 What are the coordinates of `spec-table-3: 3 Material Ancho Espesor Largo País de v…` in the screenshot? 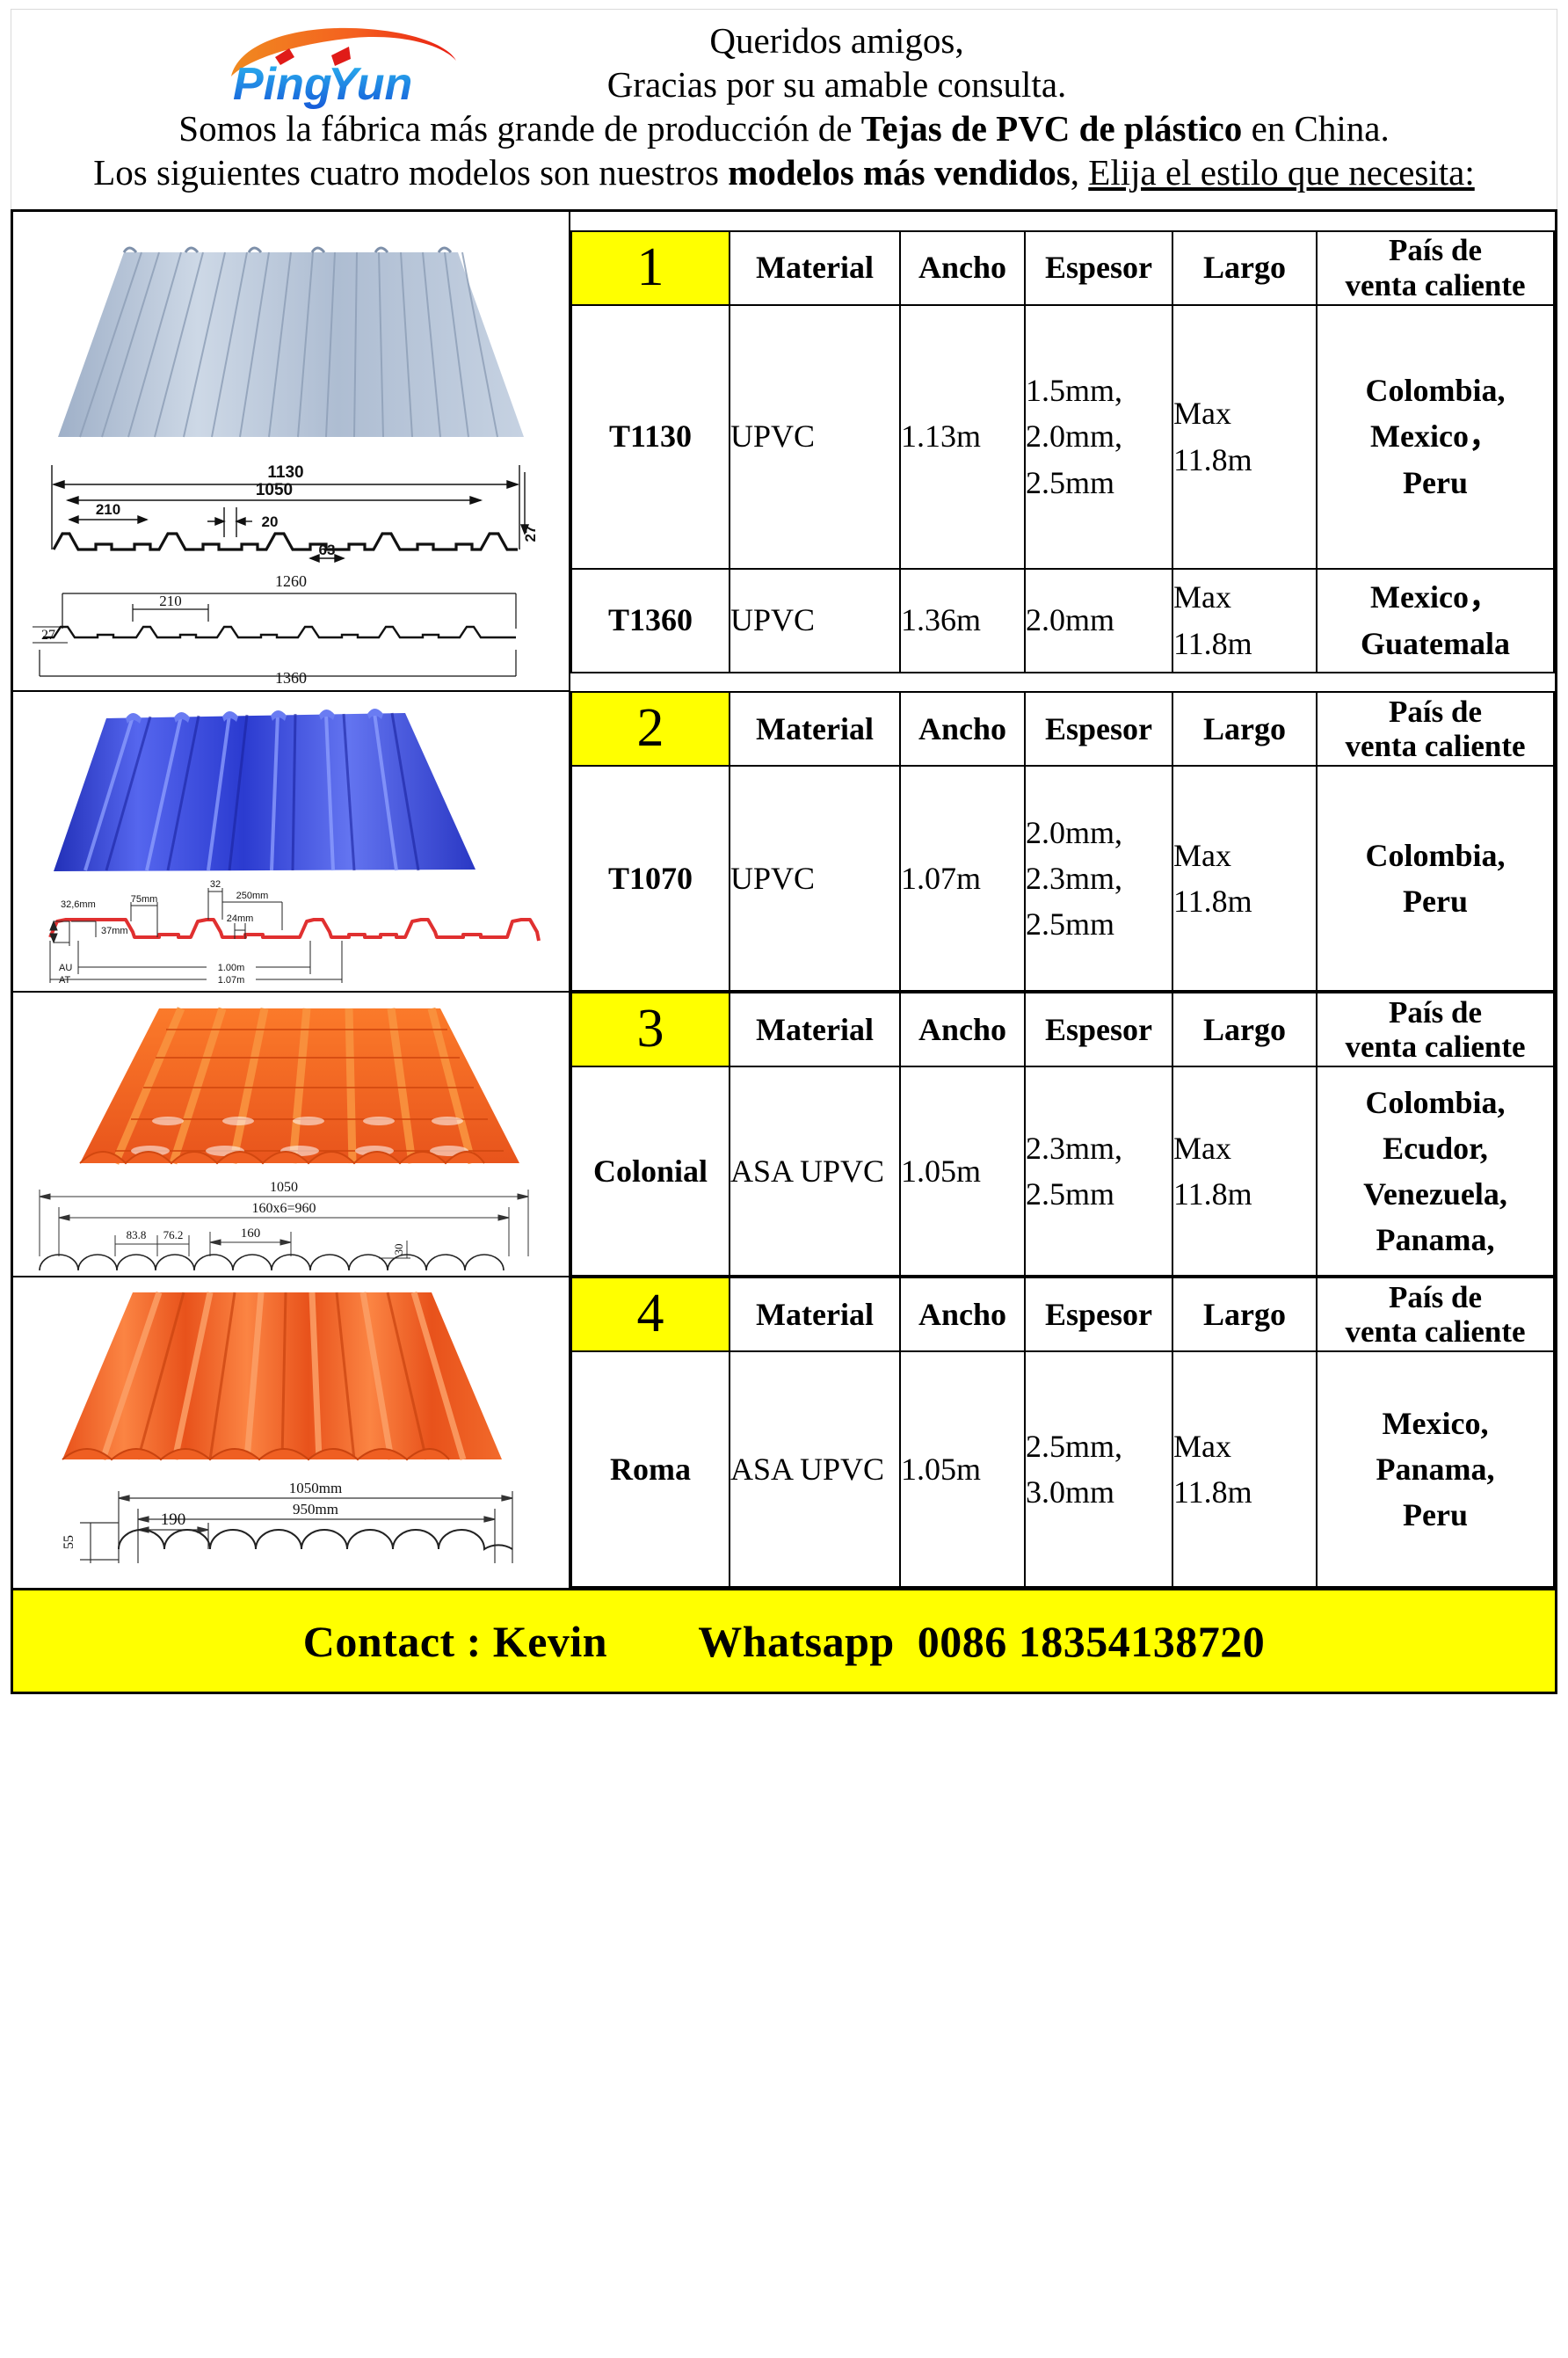 It's located at (1062, 1134).